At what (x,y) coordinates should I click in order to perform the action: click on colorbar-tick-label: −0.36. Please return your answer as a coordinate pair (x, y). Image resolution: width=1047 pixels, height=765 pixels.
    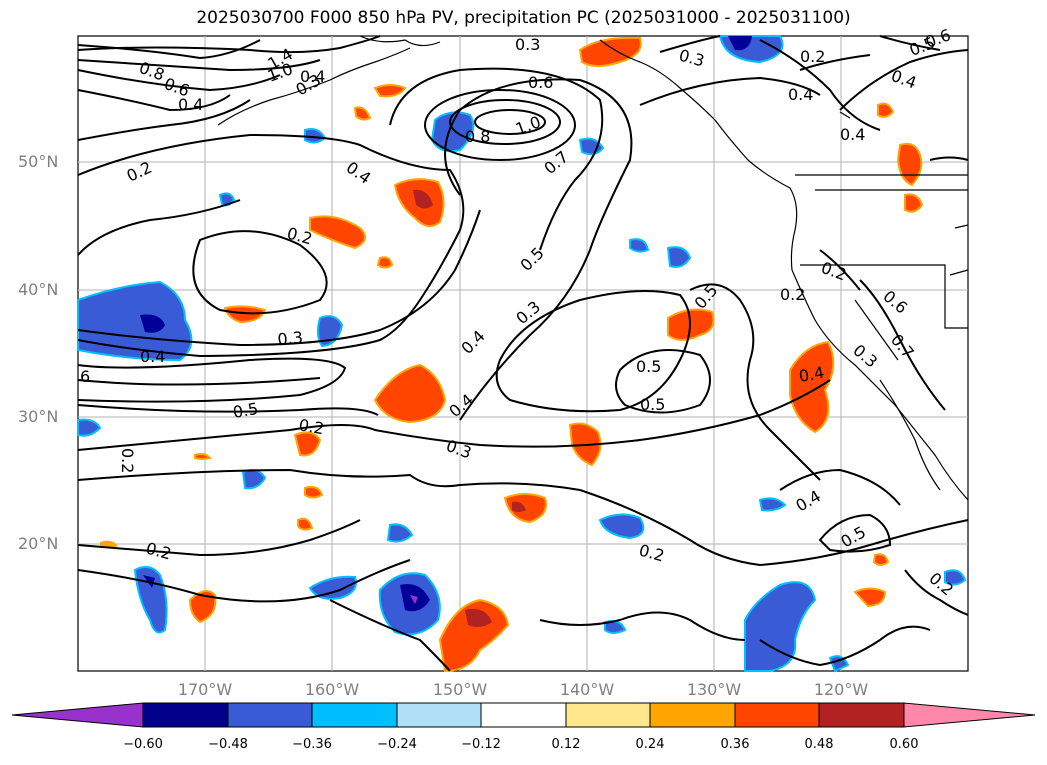
    Looking at the image, I should click on (312, 744).